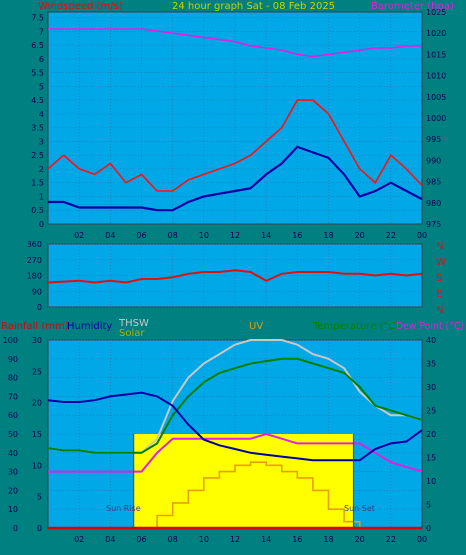 This screenshot has height=555, width=466. What do you see at coordinates (13, 453) in the screenshot?
I see `humidity-y-tick-label: 40` at bounding box center [13, 453].